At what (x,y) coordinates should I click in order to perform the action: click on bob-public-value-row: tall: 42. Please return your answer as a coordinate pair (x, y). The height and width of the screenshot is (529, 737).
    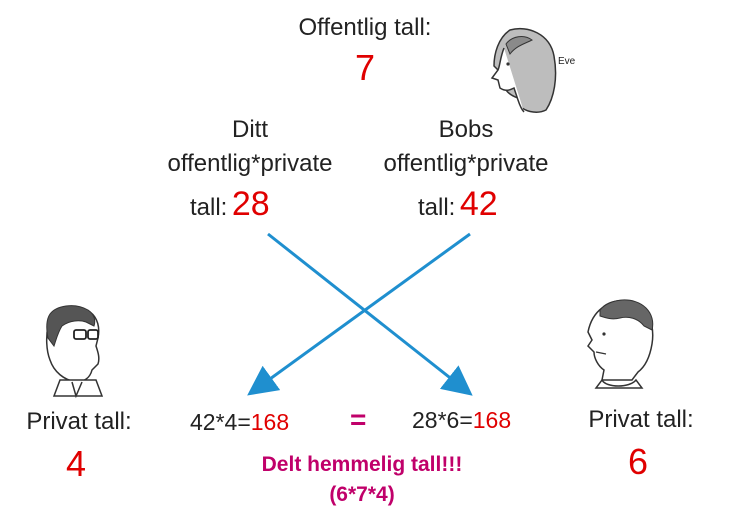
    Looking at the image, I should click on (493, 204).